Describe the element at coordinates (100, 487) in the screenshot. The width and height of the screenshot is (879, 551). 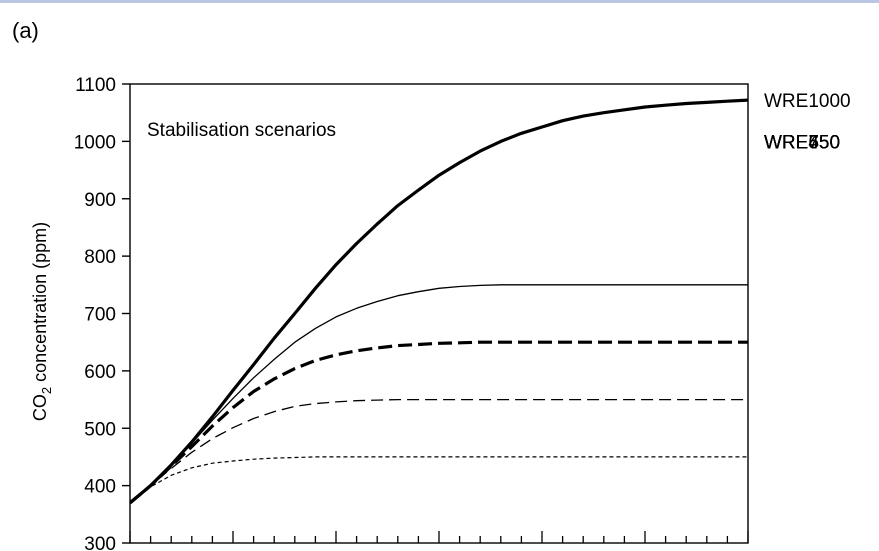
I see `y-tick-label: 400` at that location.